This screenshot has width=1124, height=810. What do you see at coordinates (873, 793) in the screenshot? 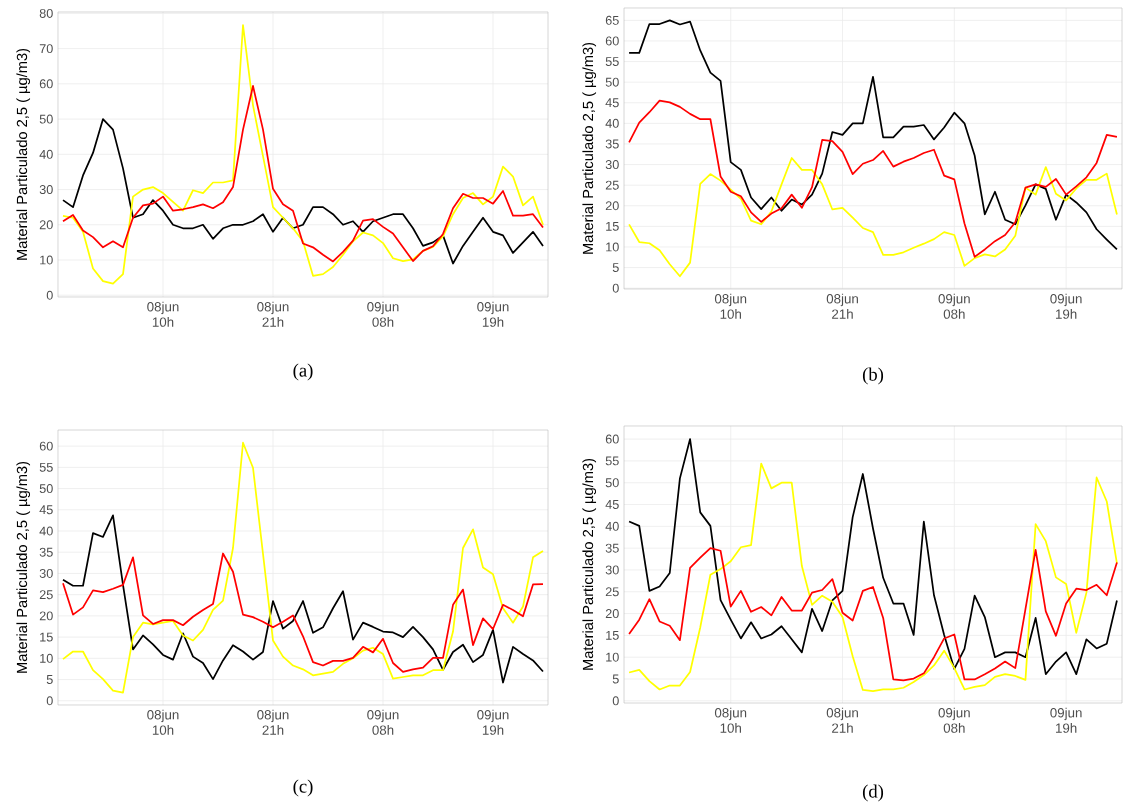
I see `text: (d)` at bounding box center [873, 793].